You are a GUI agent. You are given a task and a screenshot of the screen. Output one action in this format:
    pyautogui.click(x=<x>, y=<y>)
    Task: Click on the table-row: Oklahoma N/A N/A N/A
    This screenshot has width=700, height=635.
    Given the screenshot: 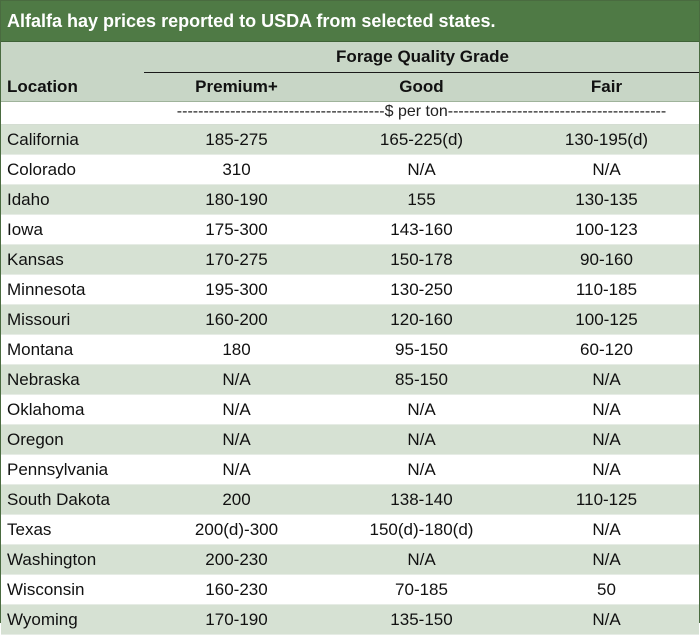 What is the action you would take?
    pyautogui.click(x=350, y=410)
    